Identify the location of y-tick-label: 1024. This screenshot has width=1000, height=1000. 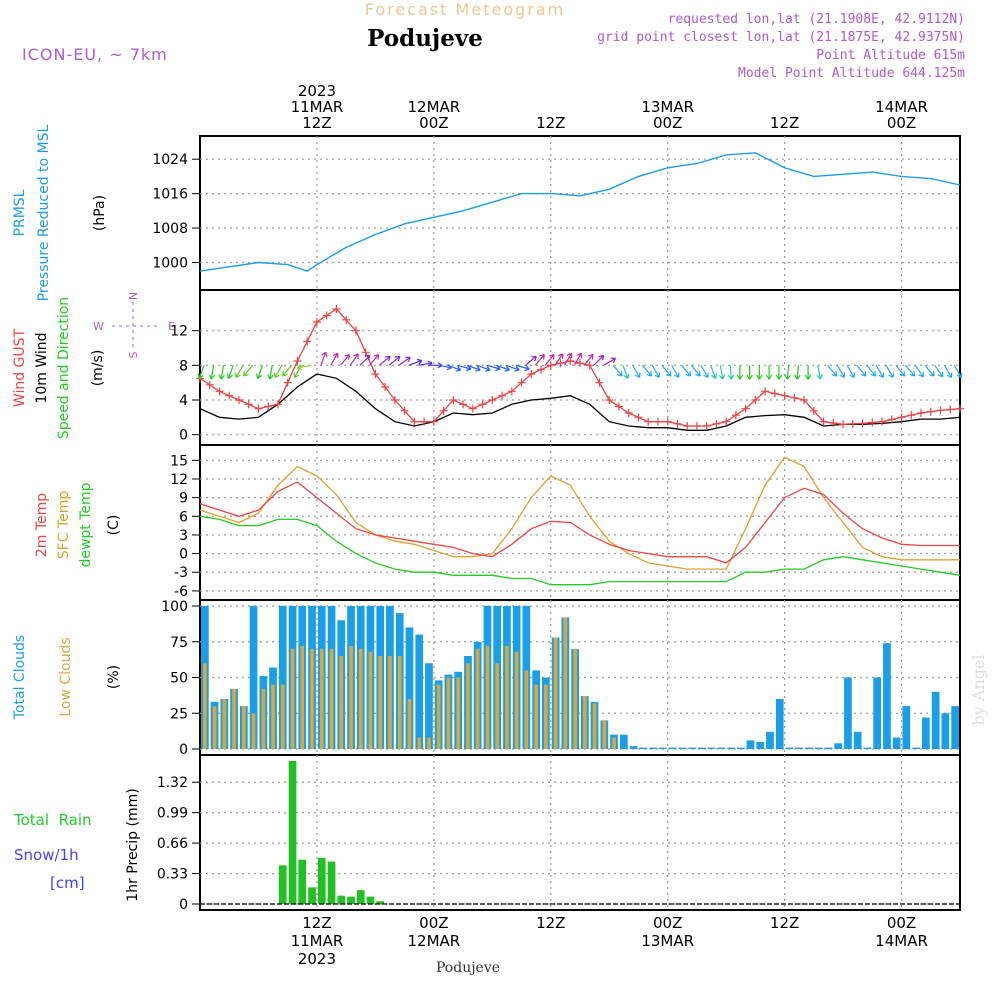
(170, 160).